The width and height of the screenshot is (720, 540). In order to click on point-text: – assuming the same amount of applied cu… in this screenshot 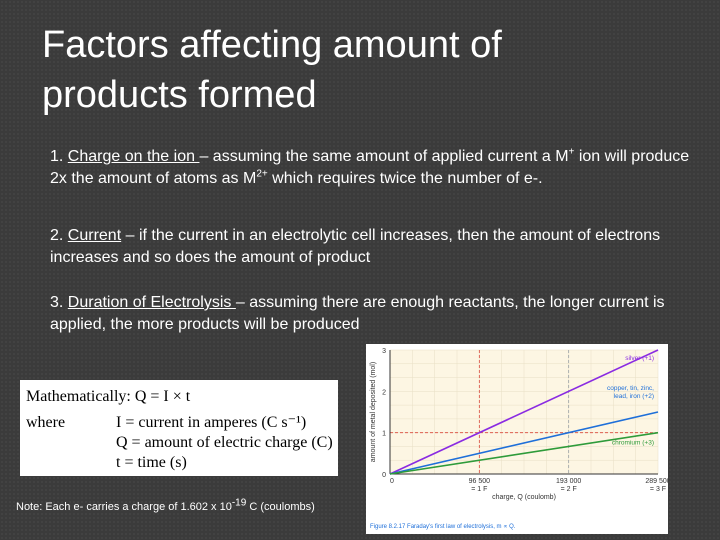, I will do `click(384, 156)`.